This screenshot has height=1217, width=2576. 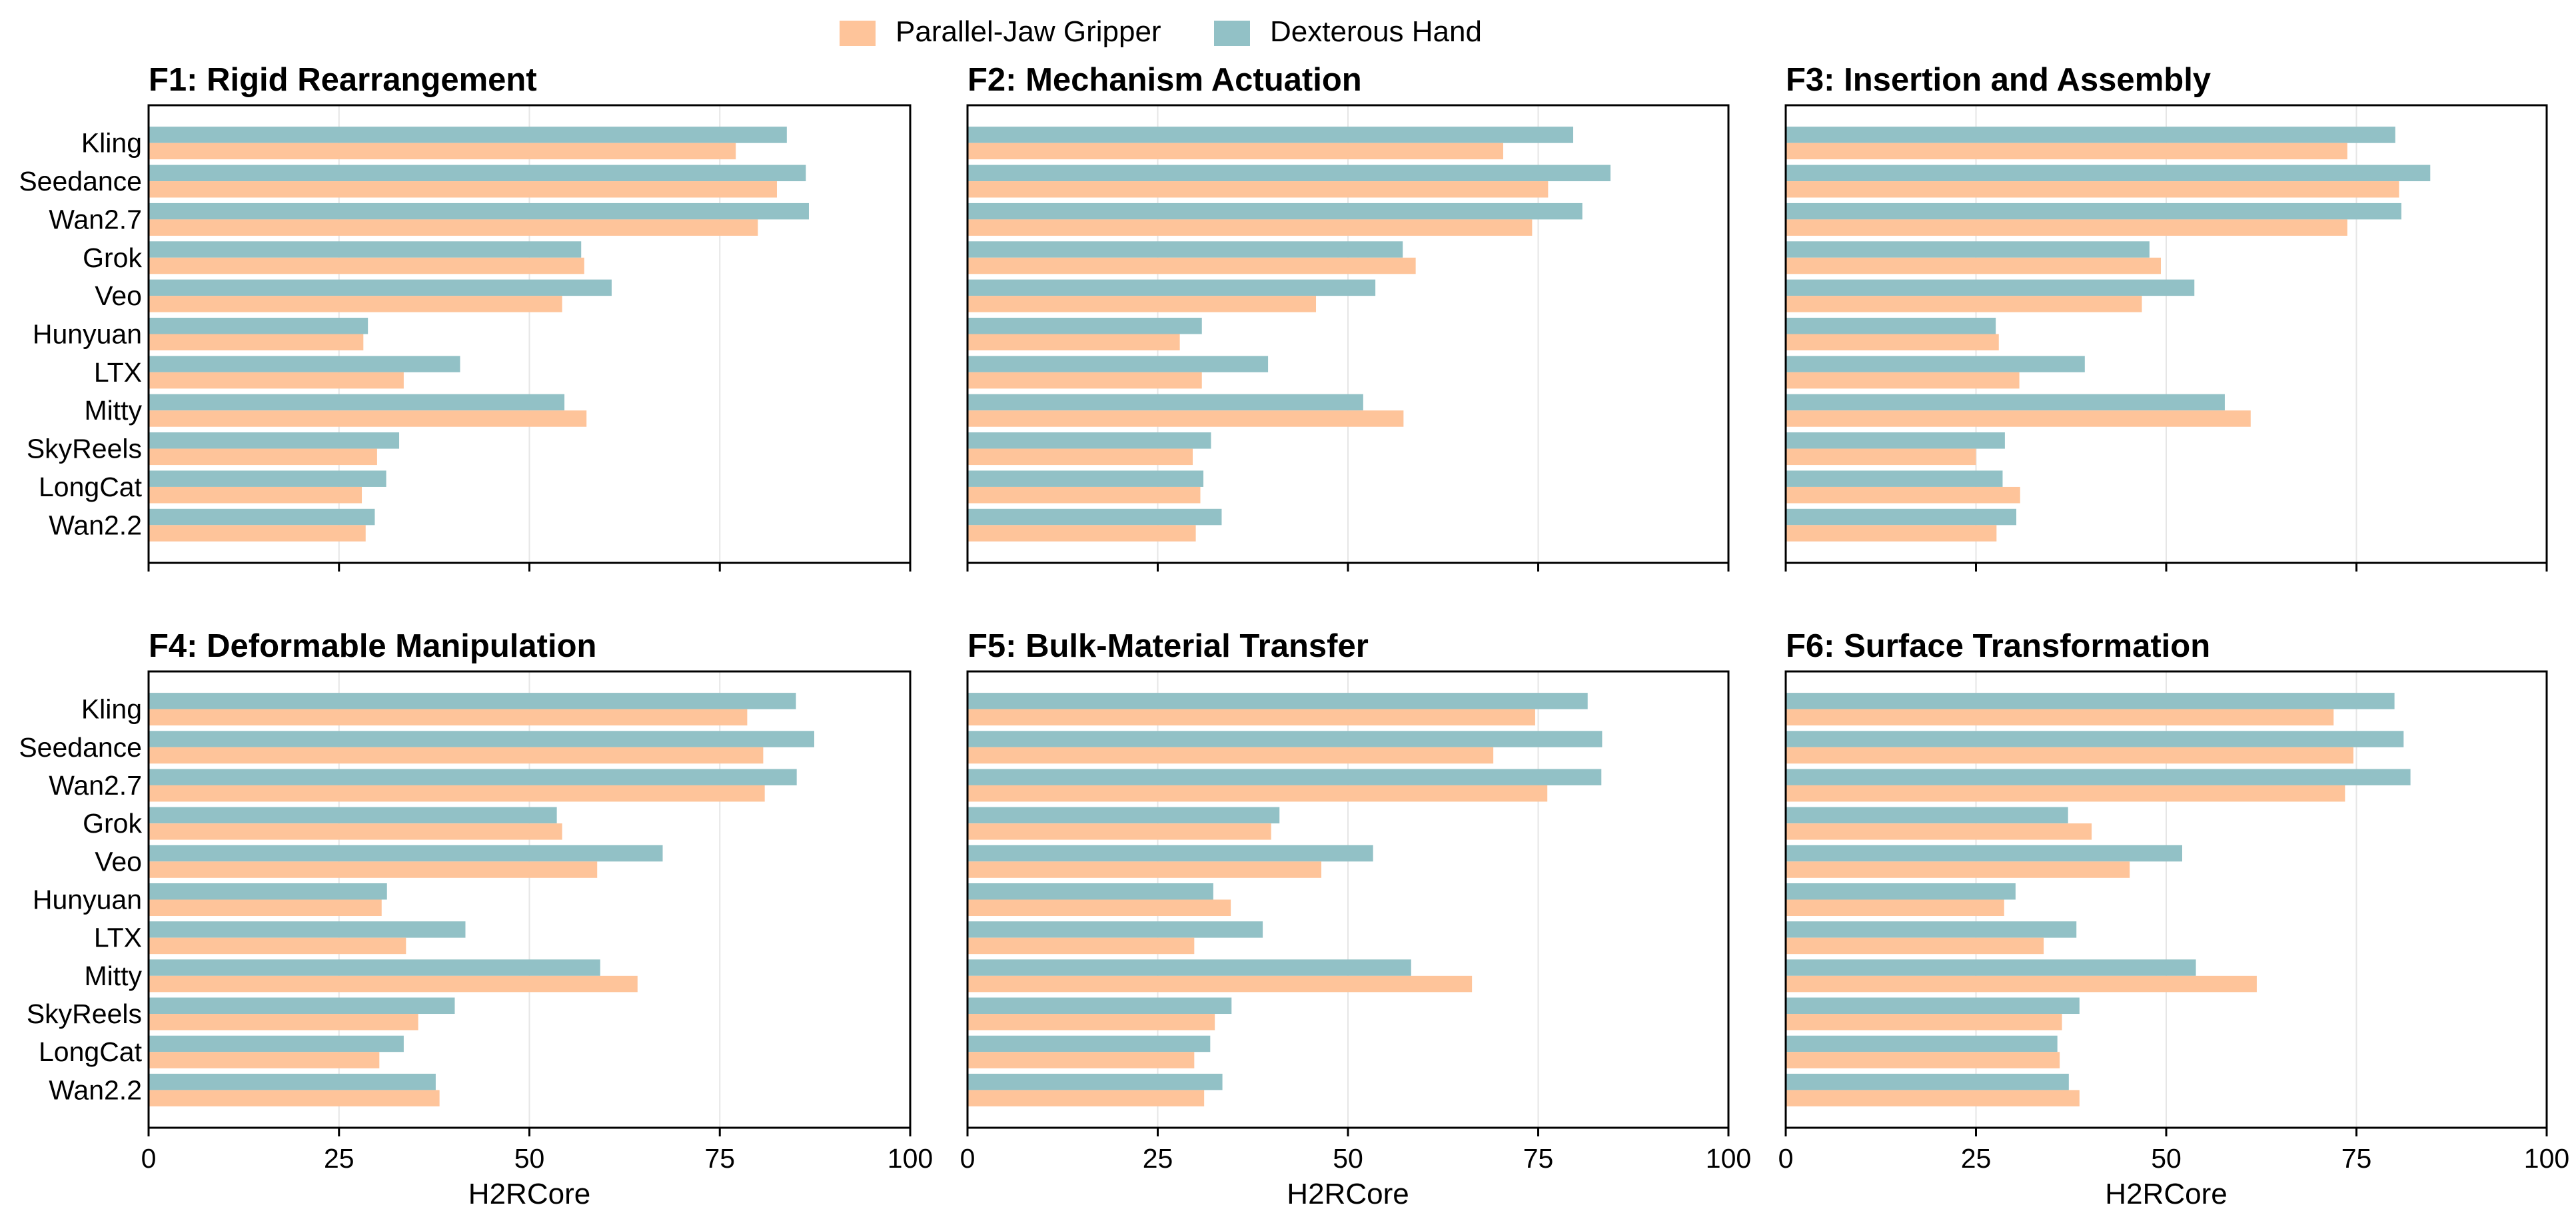 What do you see at coordinates (372, 646) in the screenshot?
I see `panel-title: F4: Deformable Manipulation` at bounding box center [372, 646].